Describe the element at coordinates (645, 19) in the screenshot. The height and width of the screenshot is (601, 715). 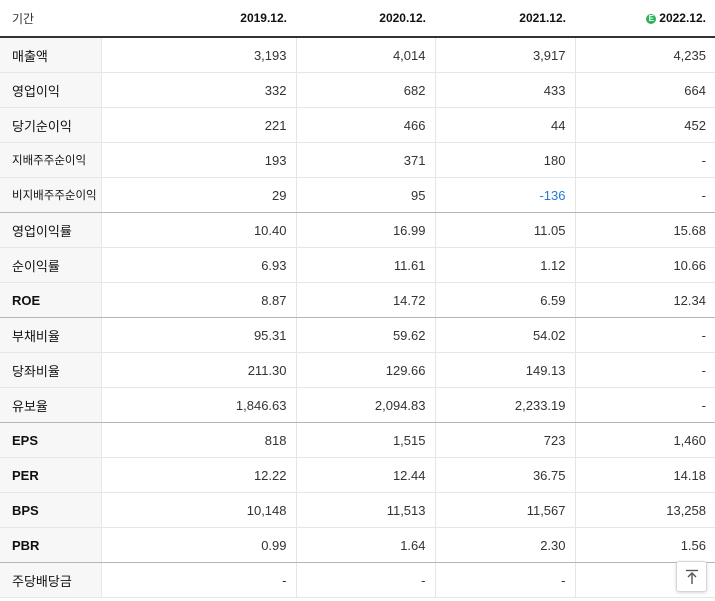
I see `period-header-estimate: E 2022.12.` at that location.